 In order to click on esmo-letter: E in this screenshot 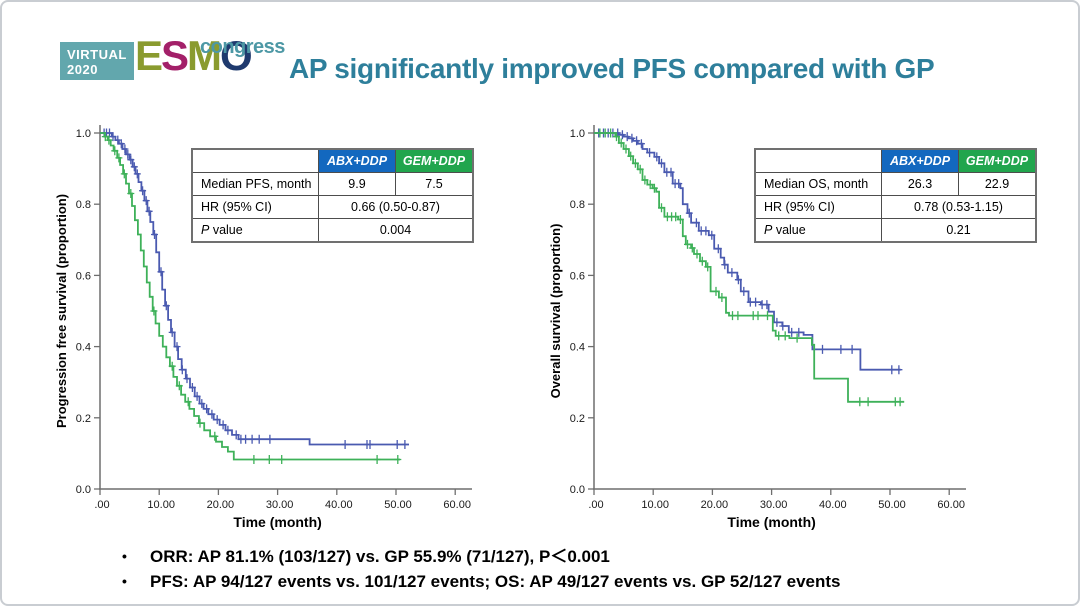, I will do `click(149, 55)`.